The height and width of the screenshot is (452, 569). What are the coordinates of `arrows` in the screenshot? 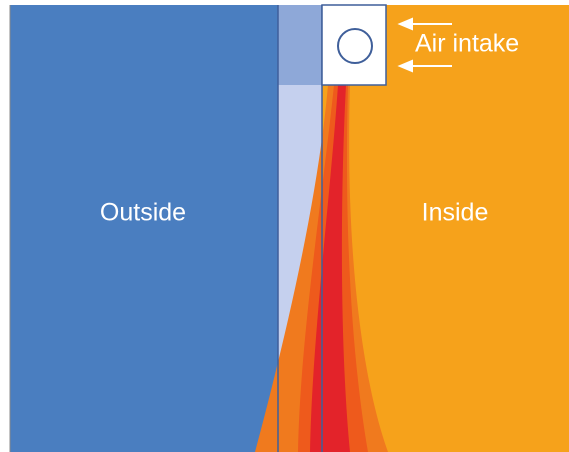 It's located at (424, 45).